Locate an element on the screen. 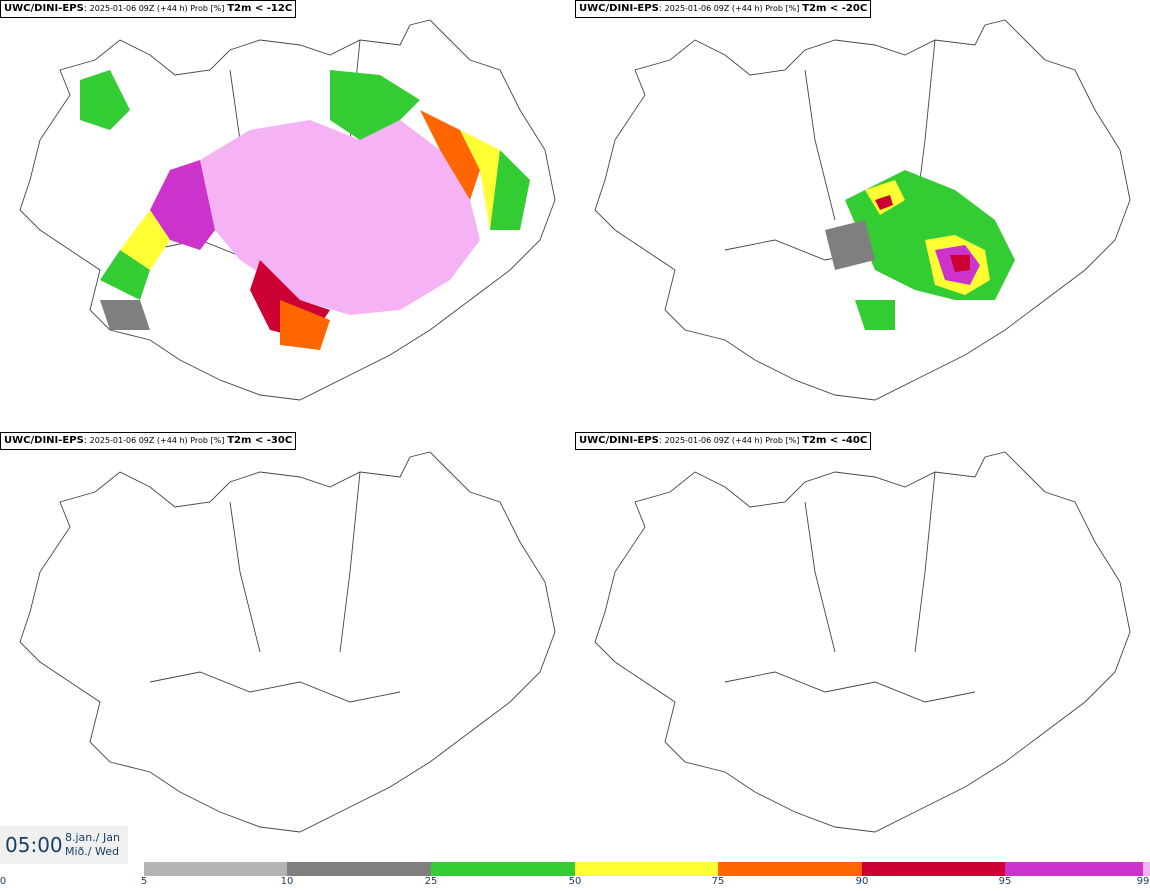 The height and width of the screenshot is (891, 1150). colorbar is located at coordinates (647, 869).